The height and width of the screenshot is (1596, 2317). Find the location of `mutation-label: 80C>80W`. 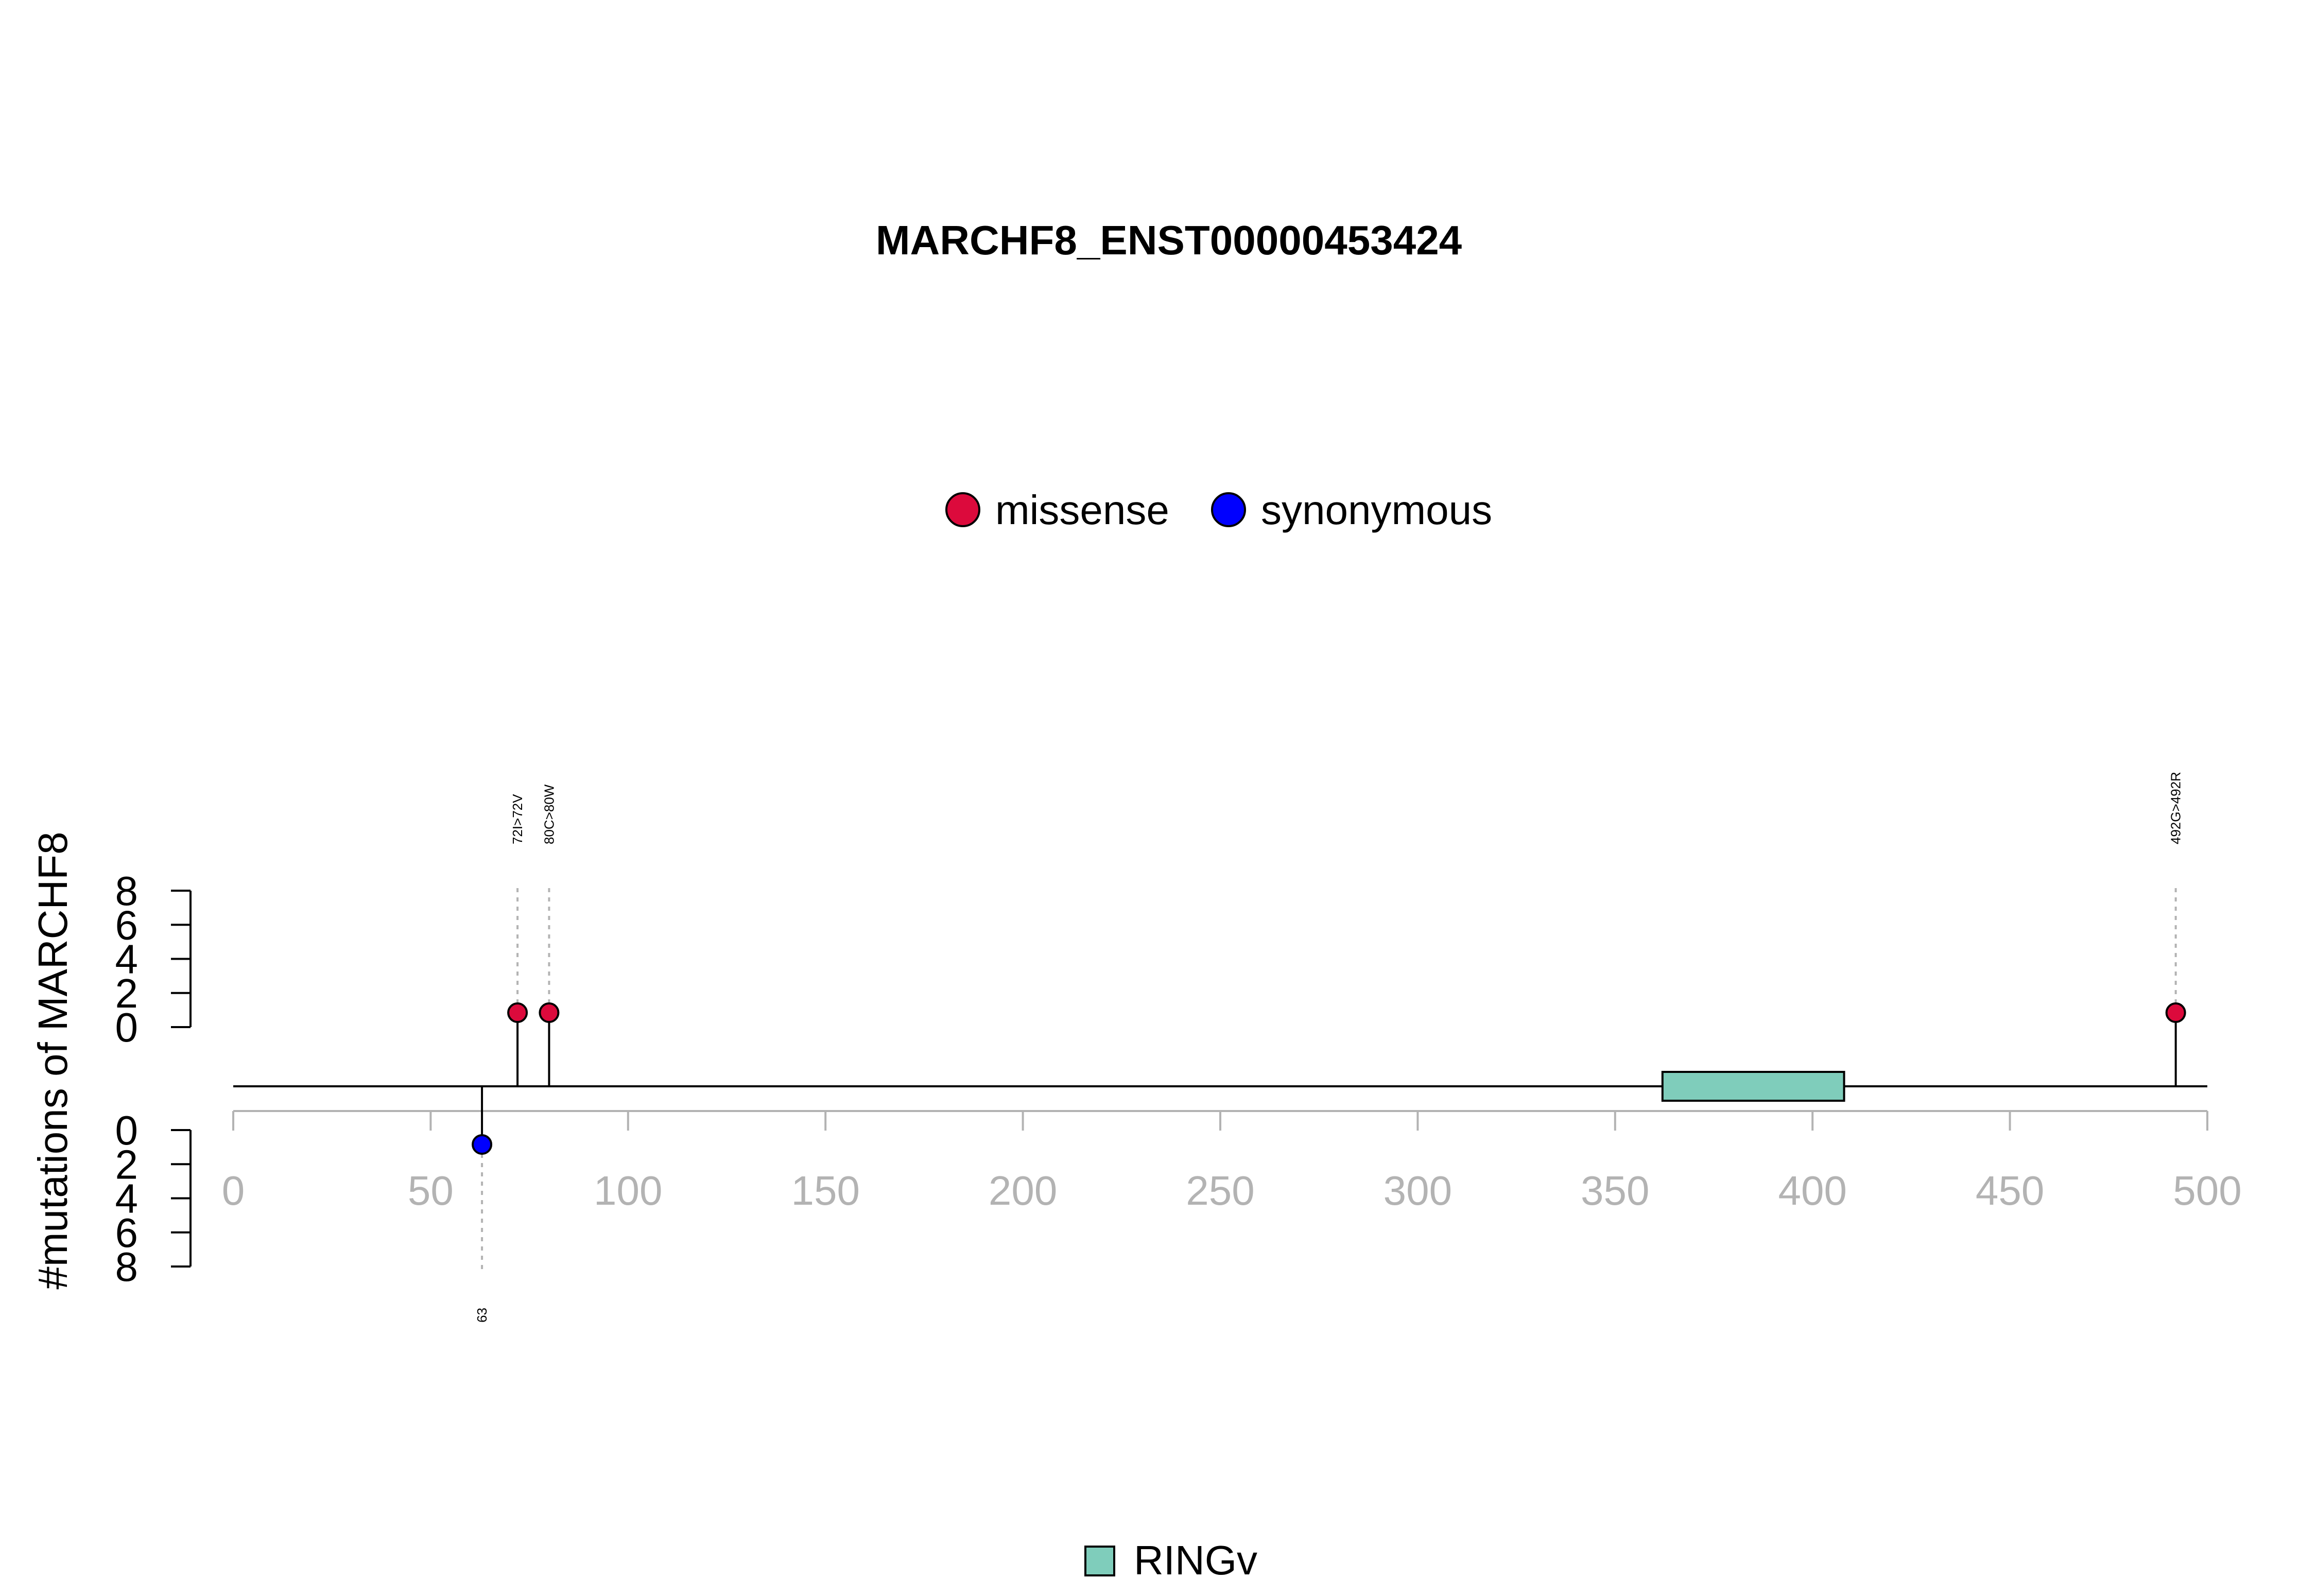

mutation-label: 80C>80W is located at coordinates (549, 814).